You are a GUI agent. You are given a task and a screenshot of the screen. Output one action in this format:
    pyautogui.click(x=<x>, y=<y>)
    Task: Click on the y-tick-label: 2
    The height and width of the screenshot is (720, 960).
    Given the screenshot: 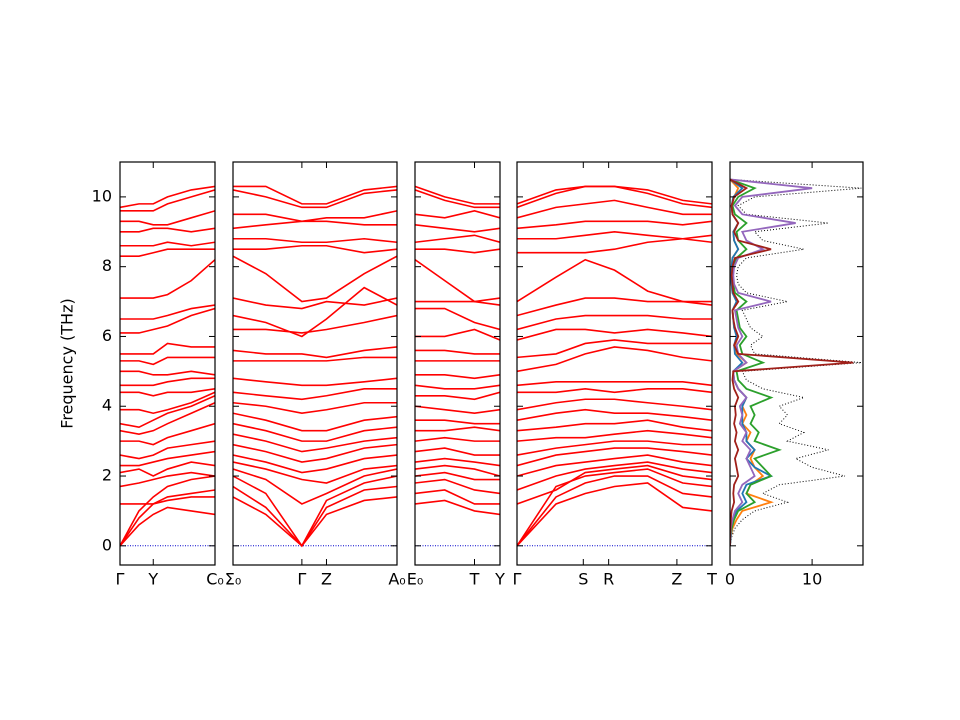 What is the action you would take?
    pyautogui.click(x=107, y=475)
    